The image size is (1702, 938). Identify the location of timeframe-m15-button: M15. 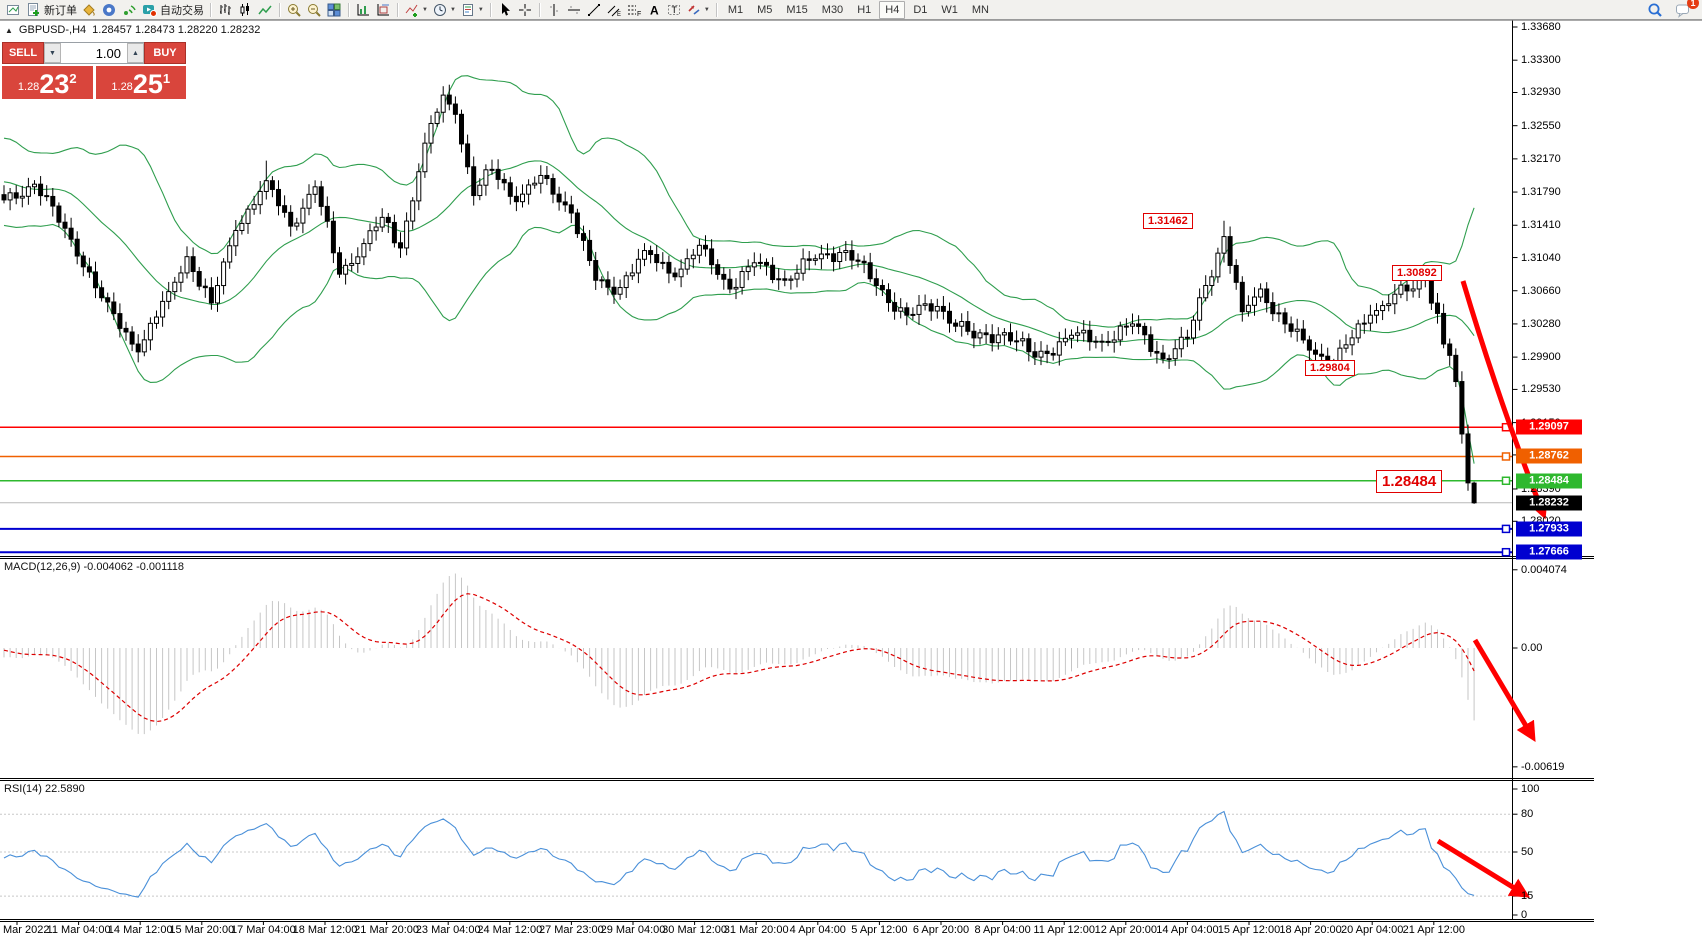
(797, 9).